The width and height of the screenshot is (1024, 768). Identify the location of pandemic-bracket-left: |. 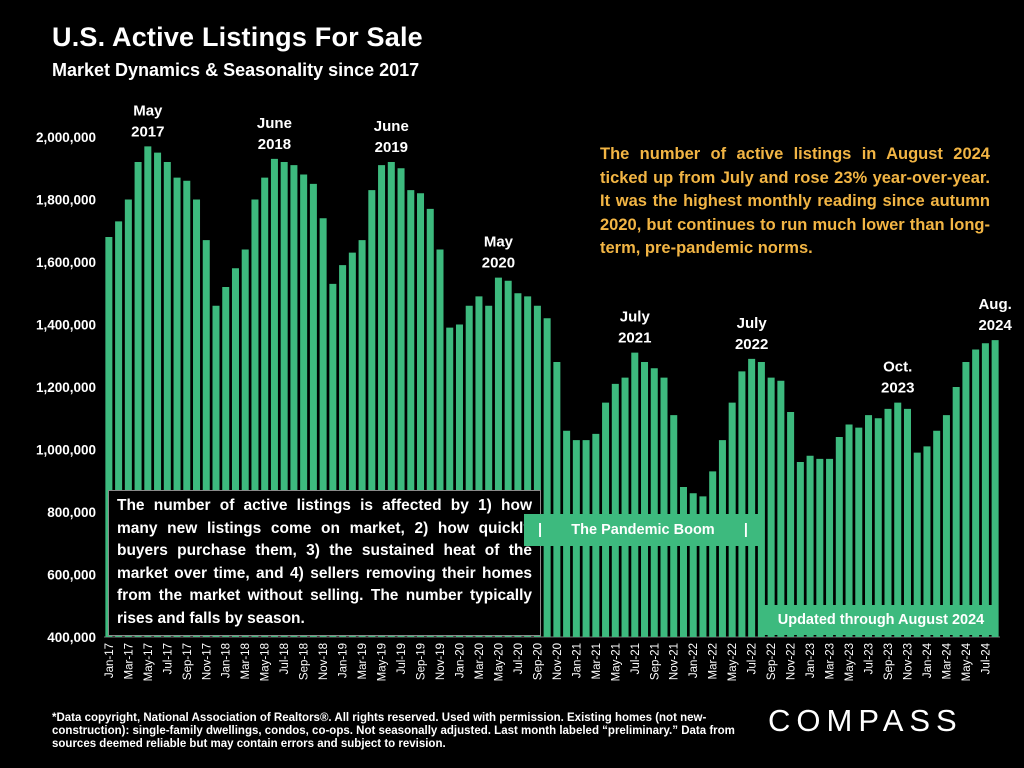
(540, 530).